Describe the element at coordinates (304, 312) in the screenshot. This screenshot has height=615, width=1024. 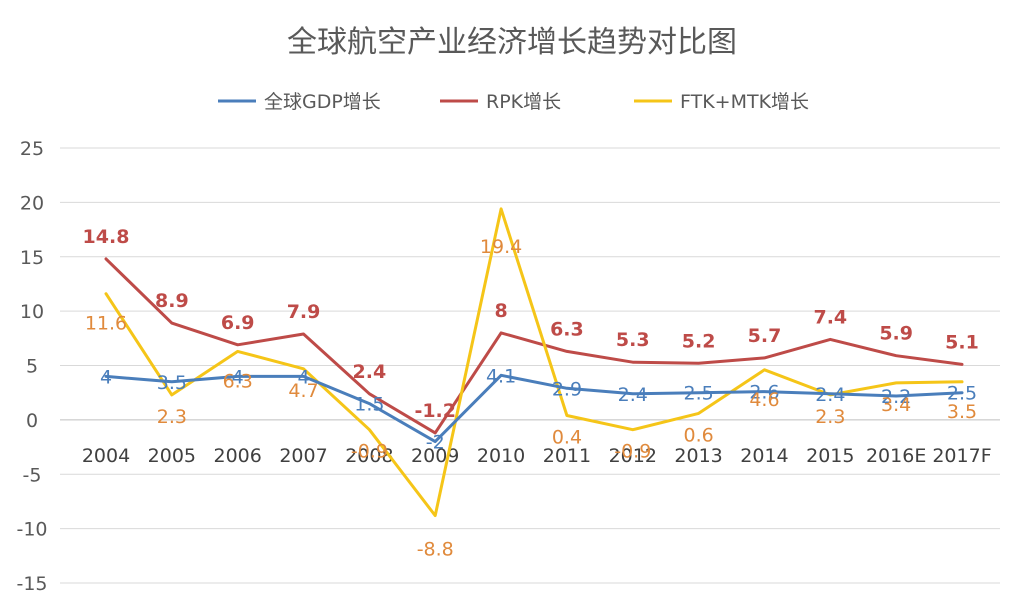
I see `data-label: 7.9` at that location.